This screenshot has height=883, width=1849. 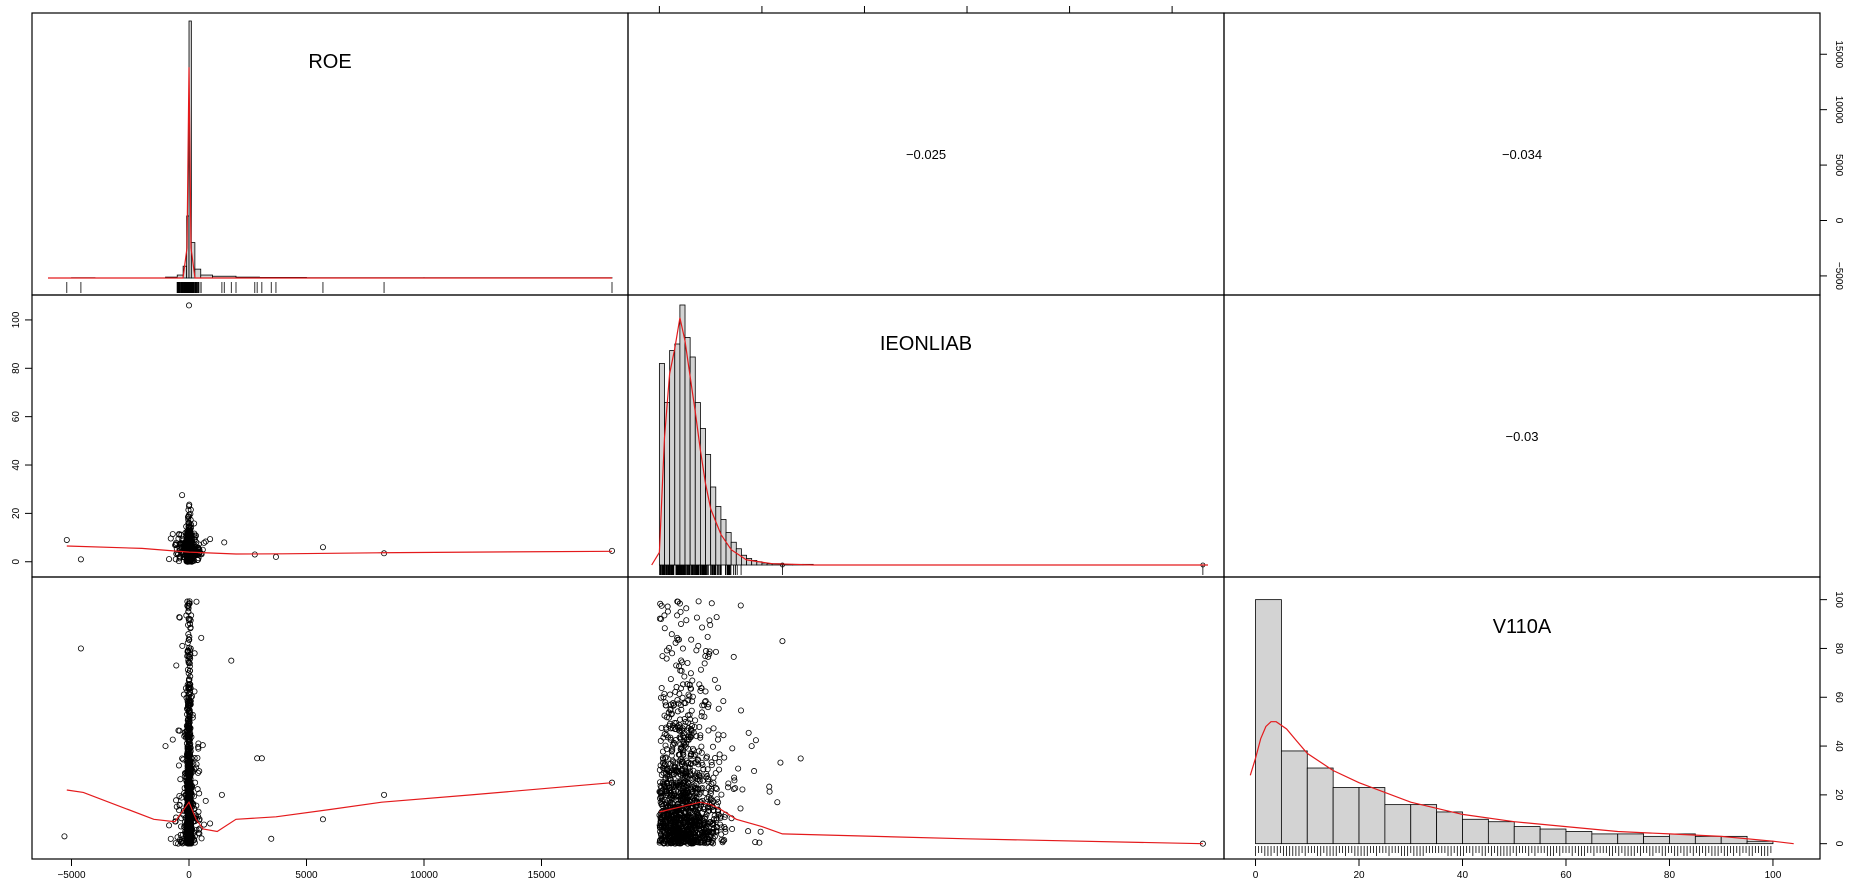 I want to click on x-axis-v110a-tick-label: 80, so click(x=1670, y=875).